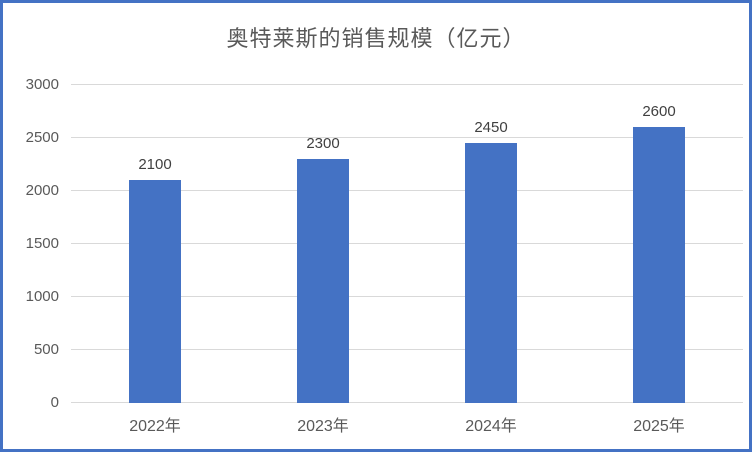 The width and height of the screenshot is (752, 452). I want to click on bar-value-label: 2300, so click(323, 144).